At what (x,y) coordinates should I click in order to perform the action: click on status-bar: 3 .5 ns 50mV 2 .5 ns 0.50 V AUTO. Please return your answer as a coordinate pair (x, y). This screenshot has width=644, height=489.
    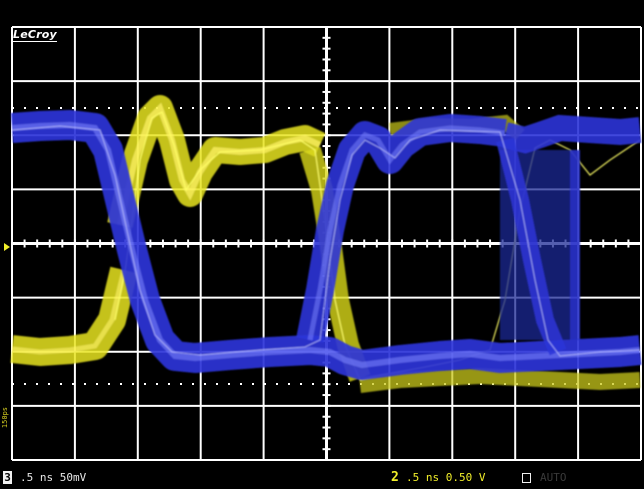
    Looking at the image, I should click on (322, 477).